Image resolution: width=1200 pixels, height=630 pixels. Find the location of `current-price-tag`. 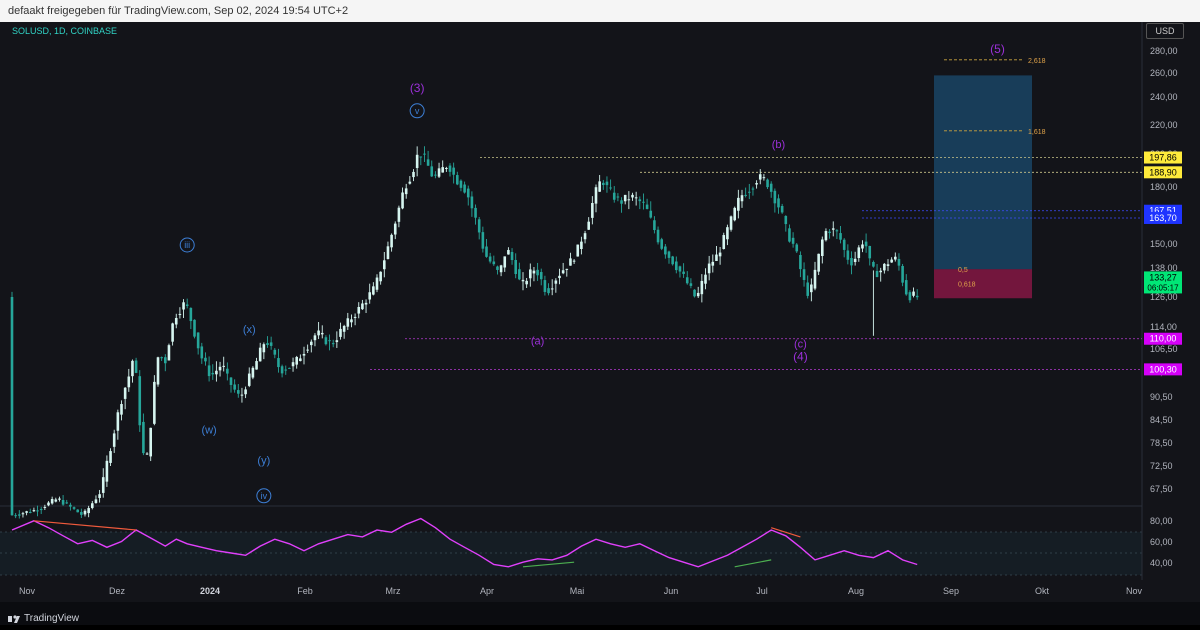

current-price-tag is located at coordinates (1163, 282).